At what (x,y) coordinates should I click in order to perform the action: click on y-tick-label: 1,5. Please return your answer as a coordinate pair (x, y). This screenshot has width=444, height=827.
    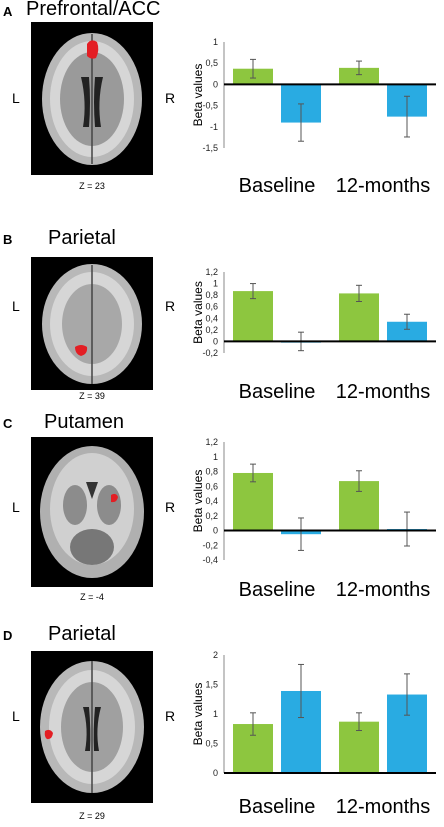
    Looking at the image, I should click on (211, 685).